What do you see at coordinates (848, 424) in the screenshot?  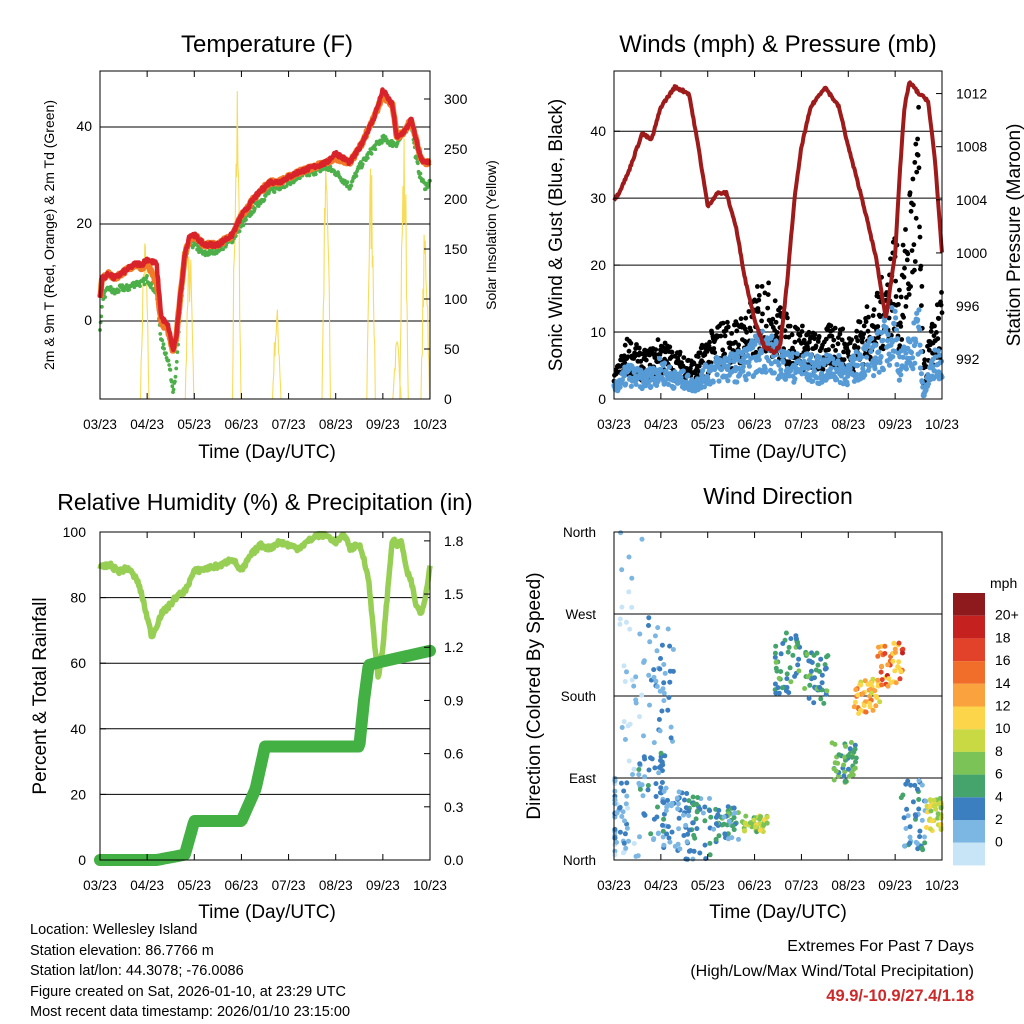 I see `x-tick-label: 08/23` at bounding box center [848, 424].